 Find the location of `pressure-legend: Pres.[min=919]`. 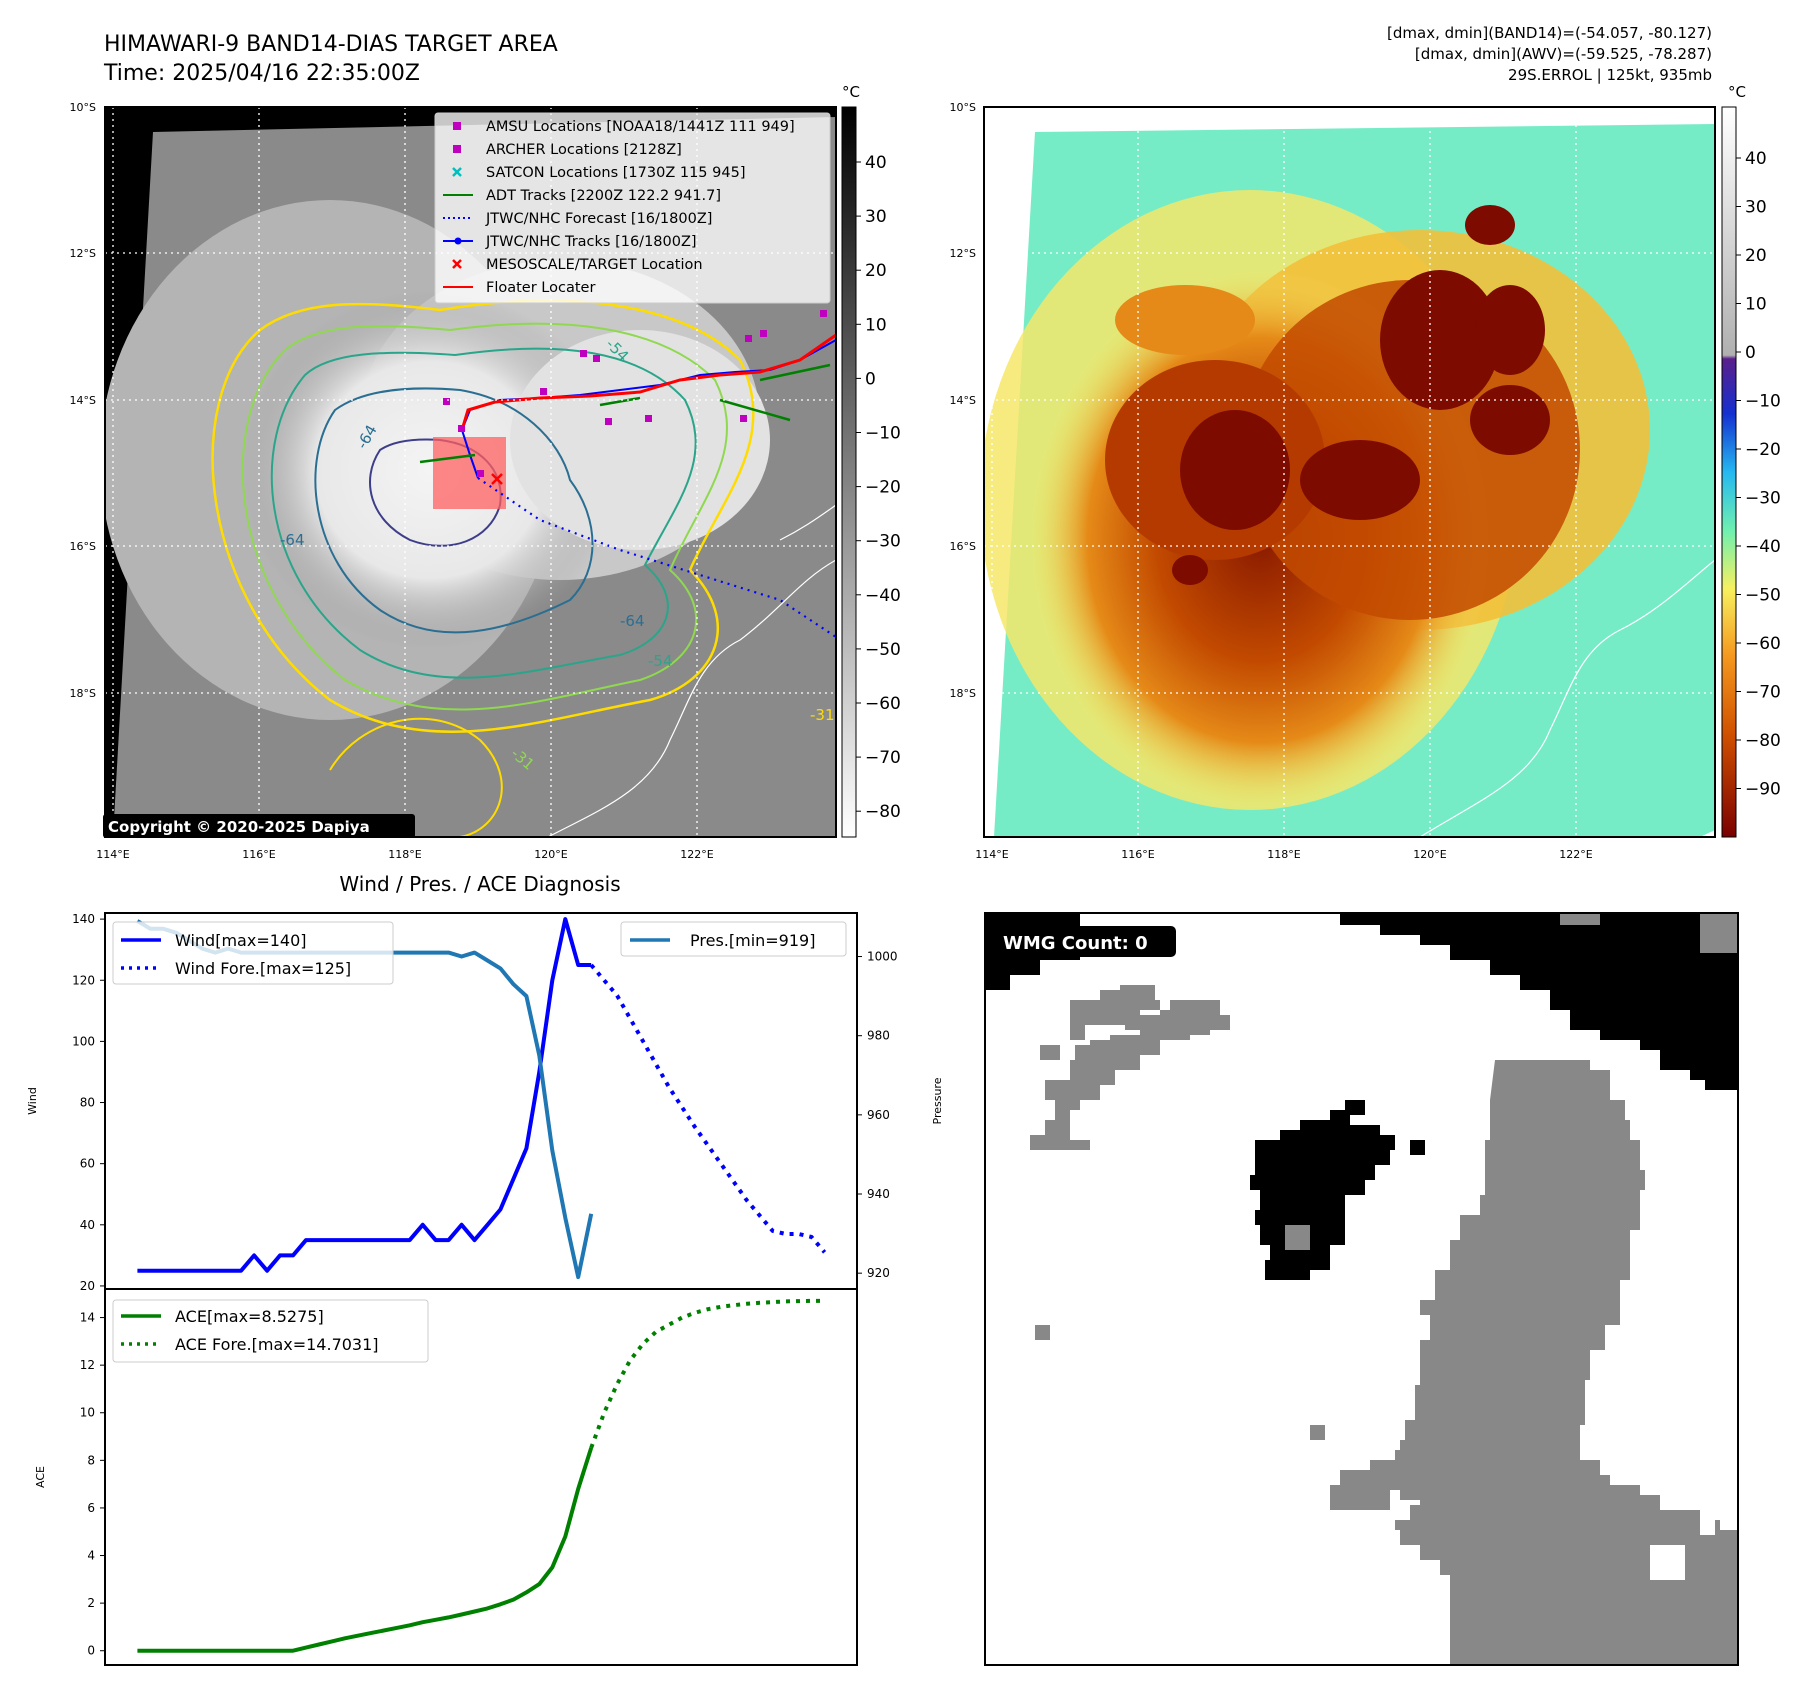

pressure-legend: Pres.[min=919] is located at coordinates (733, 939).